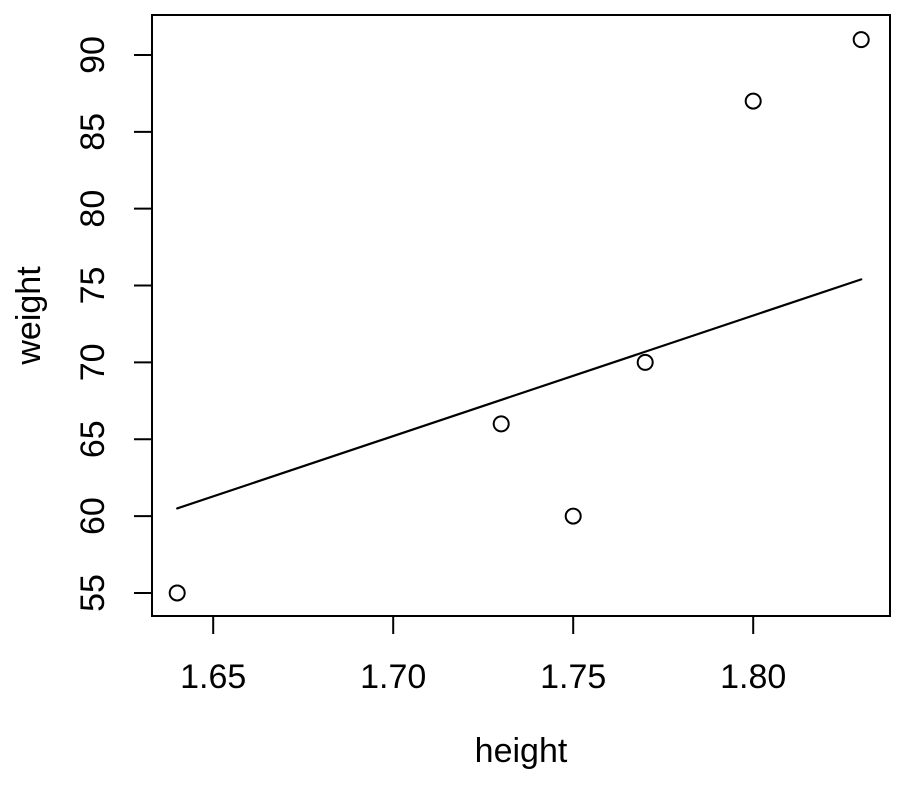 The image size is (918, 790). What do you see at coordinates (93, 362) in the screenshot?
I see `y-tick-label: 70` at bounding box center [93, 362].